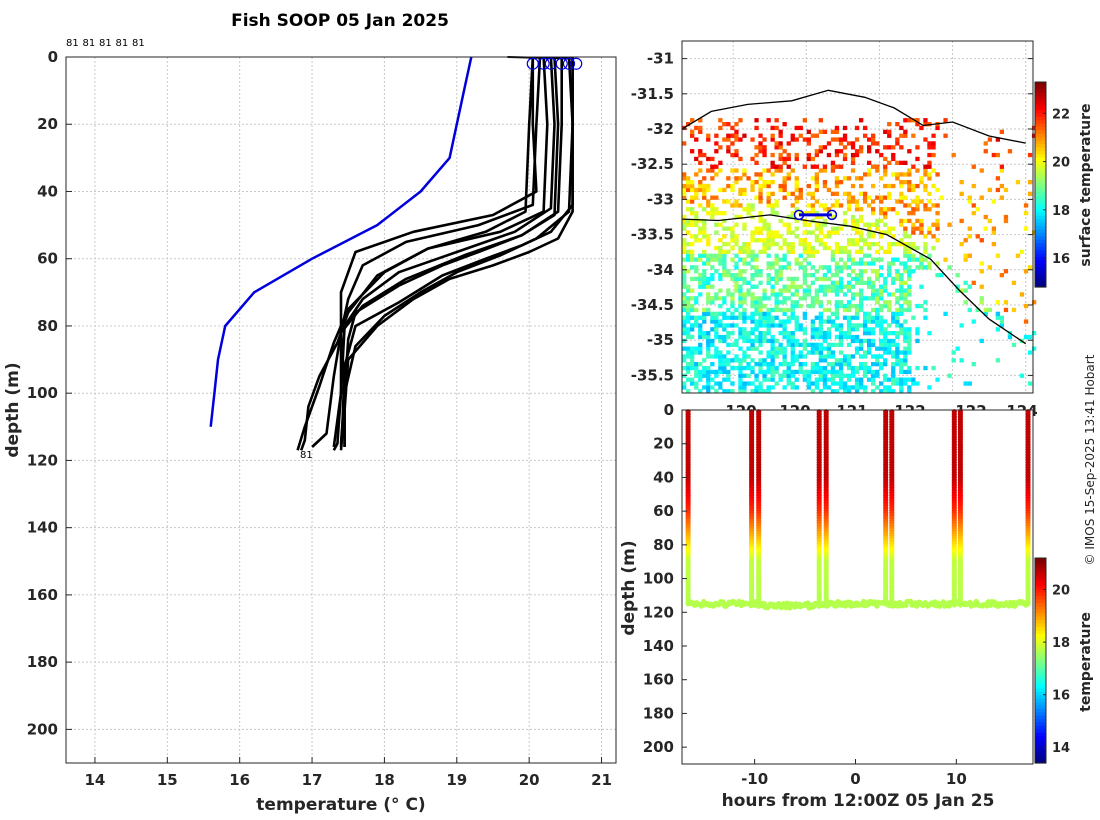 The height and width of the screenshot is (820, 1100). What do you see at coordinates (663, 511) in the screenshot?
I see `time-depth-y-tick-label: 60` at bounding box center [663, 511].